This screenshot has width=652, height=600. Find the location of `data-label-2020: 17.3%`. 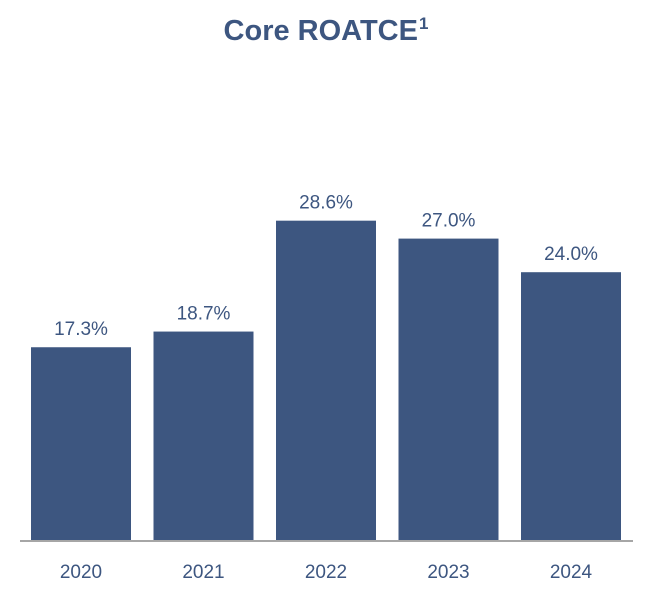

data-label-2020: 17.3% is located at coordinates (81, 329).